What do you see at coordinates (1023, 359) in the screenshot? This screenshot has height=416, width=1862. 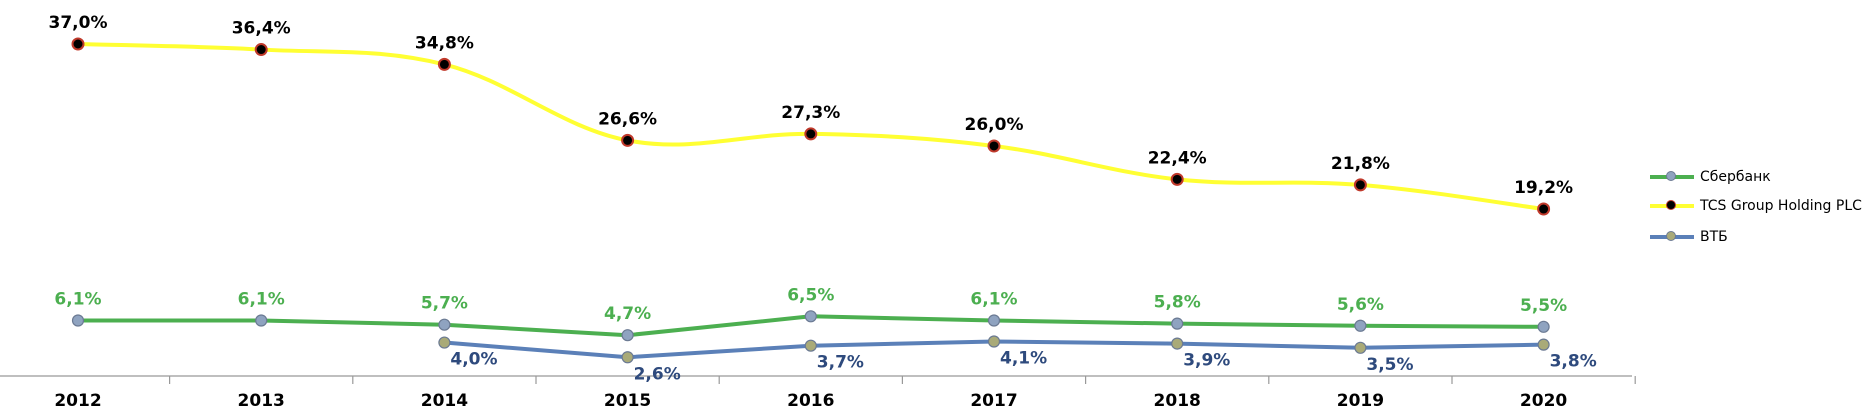 I see `data-label: 4,1%` at bounding box center [1023, 359].